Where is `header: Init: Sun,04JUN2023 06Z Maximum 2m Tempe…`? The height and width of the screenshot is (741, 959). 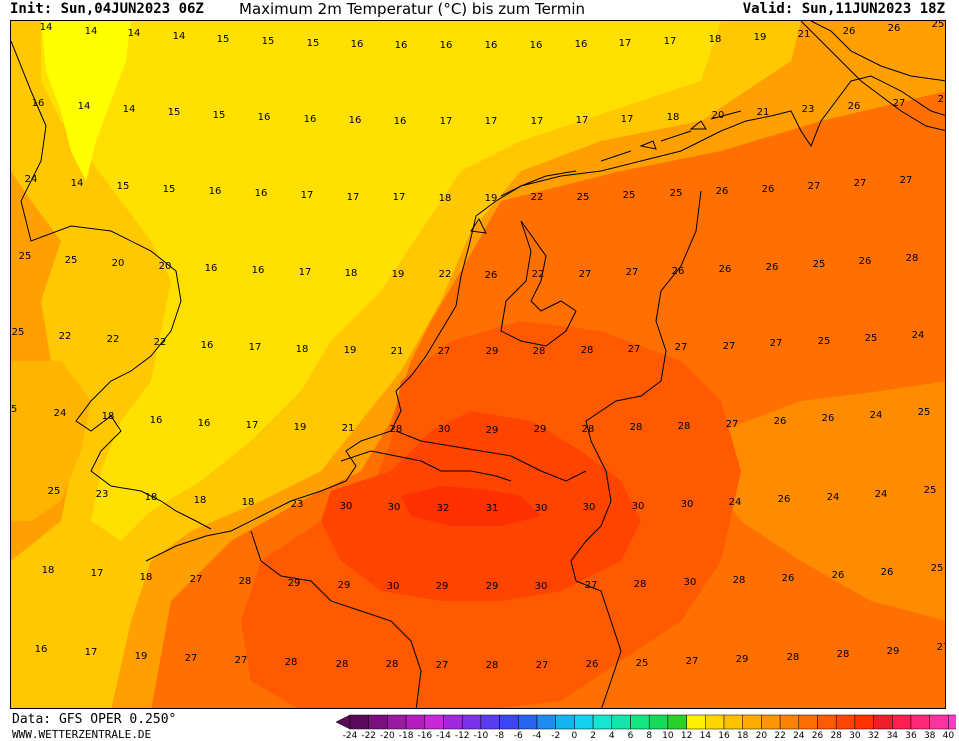 header: Init: Sun,04JUN2023 06Z Maximum 2m Tempe… is located at coordinates (479, 10).